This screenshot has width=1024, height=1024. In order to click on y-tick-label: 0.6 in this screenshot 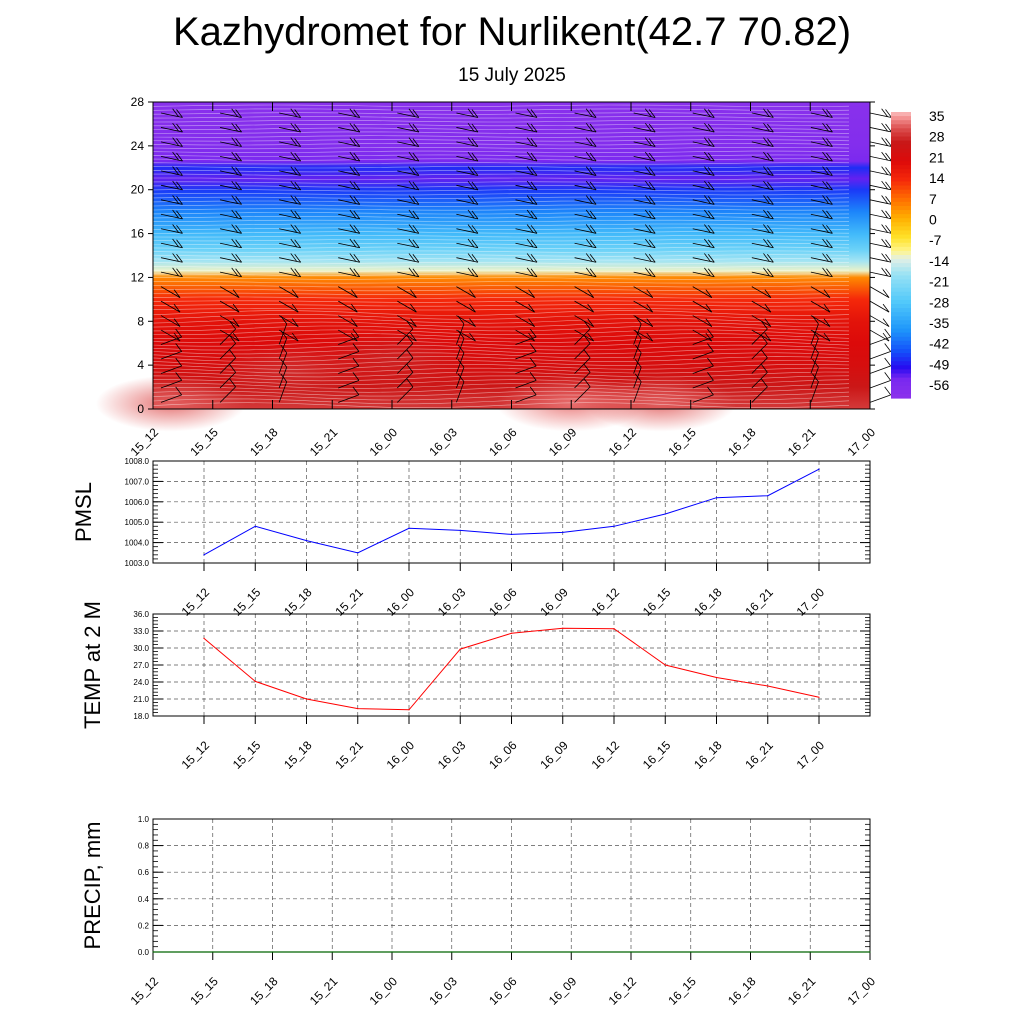, I will do `click(144, 872)`.